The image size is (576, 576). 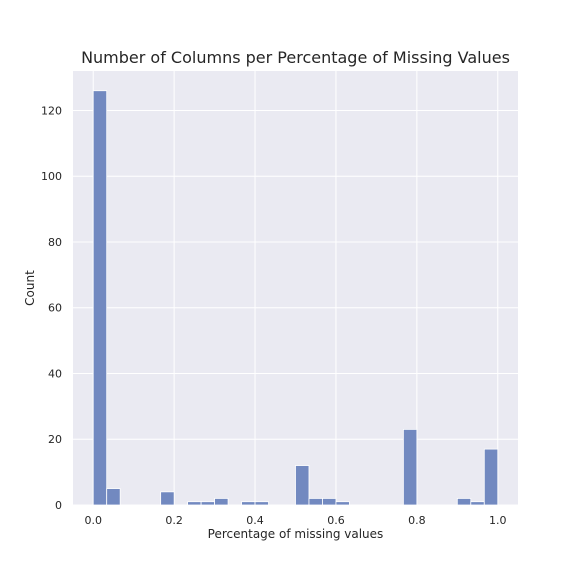 I want to click on x-axis-ticks: 0.0 0.2 0.4 0.6 0.8 1.0, so click(x=295, y=520).